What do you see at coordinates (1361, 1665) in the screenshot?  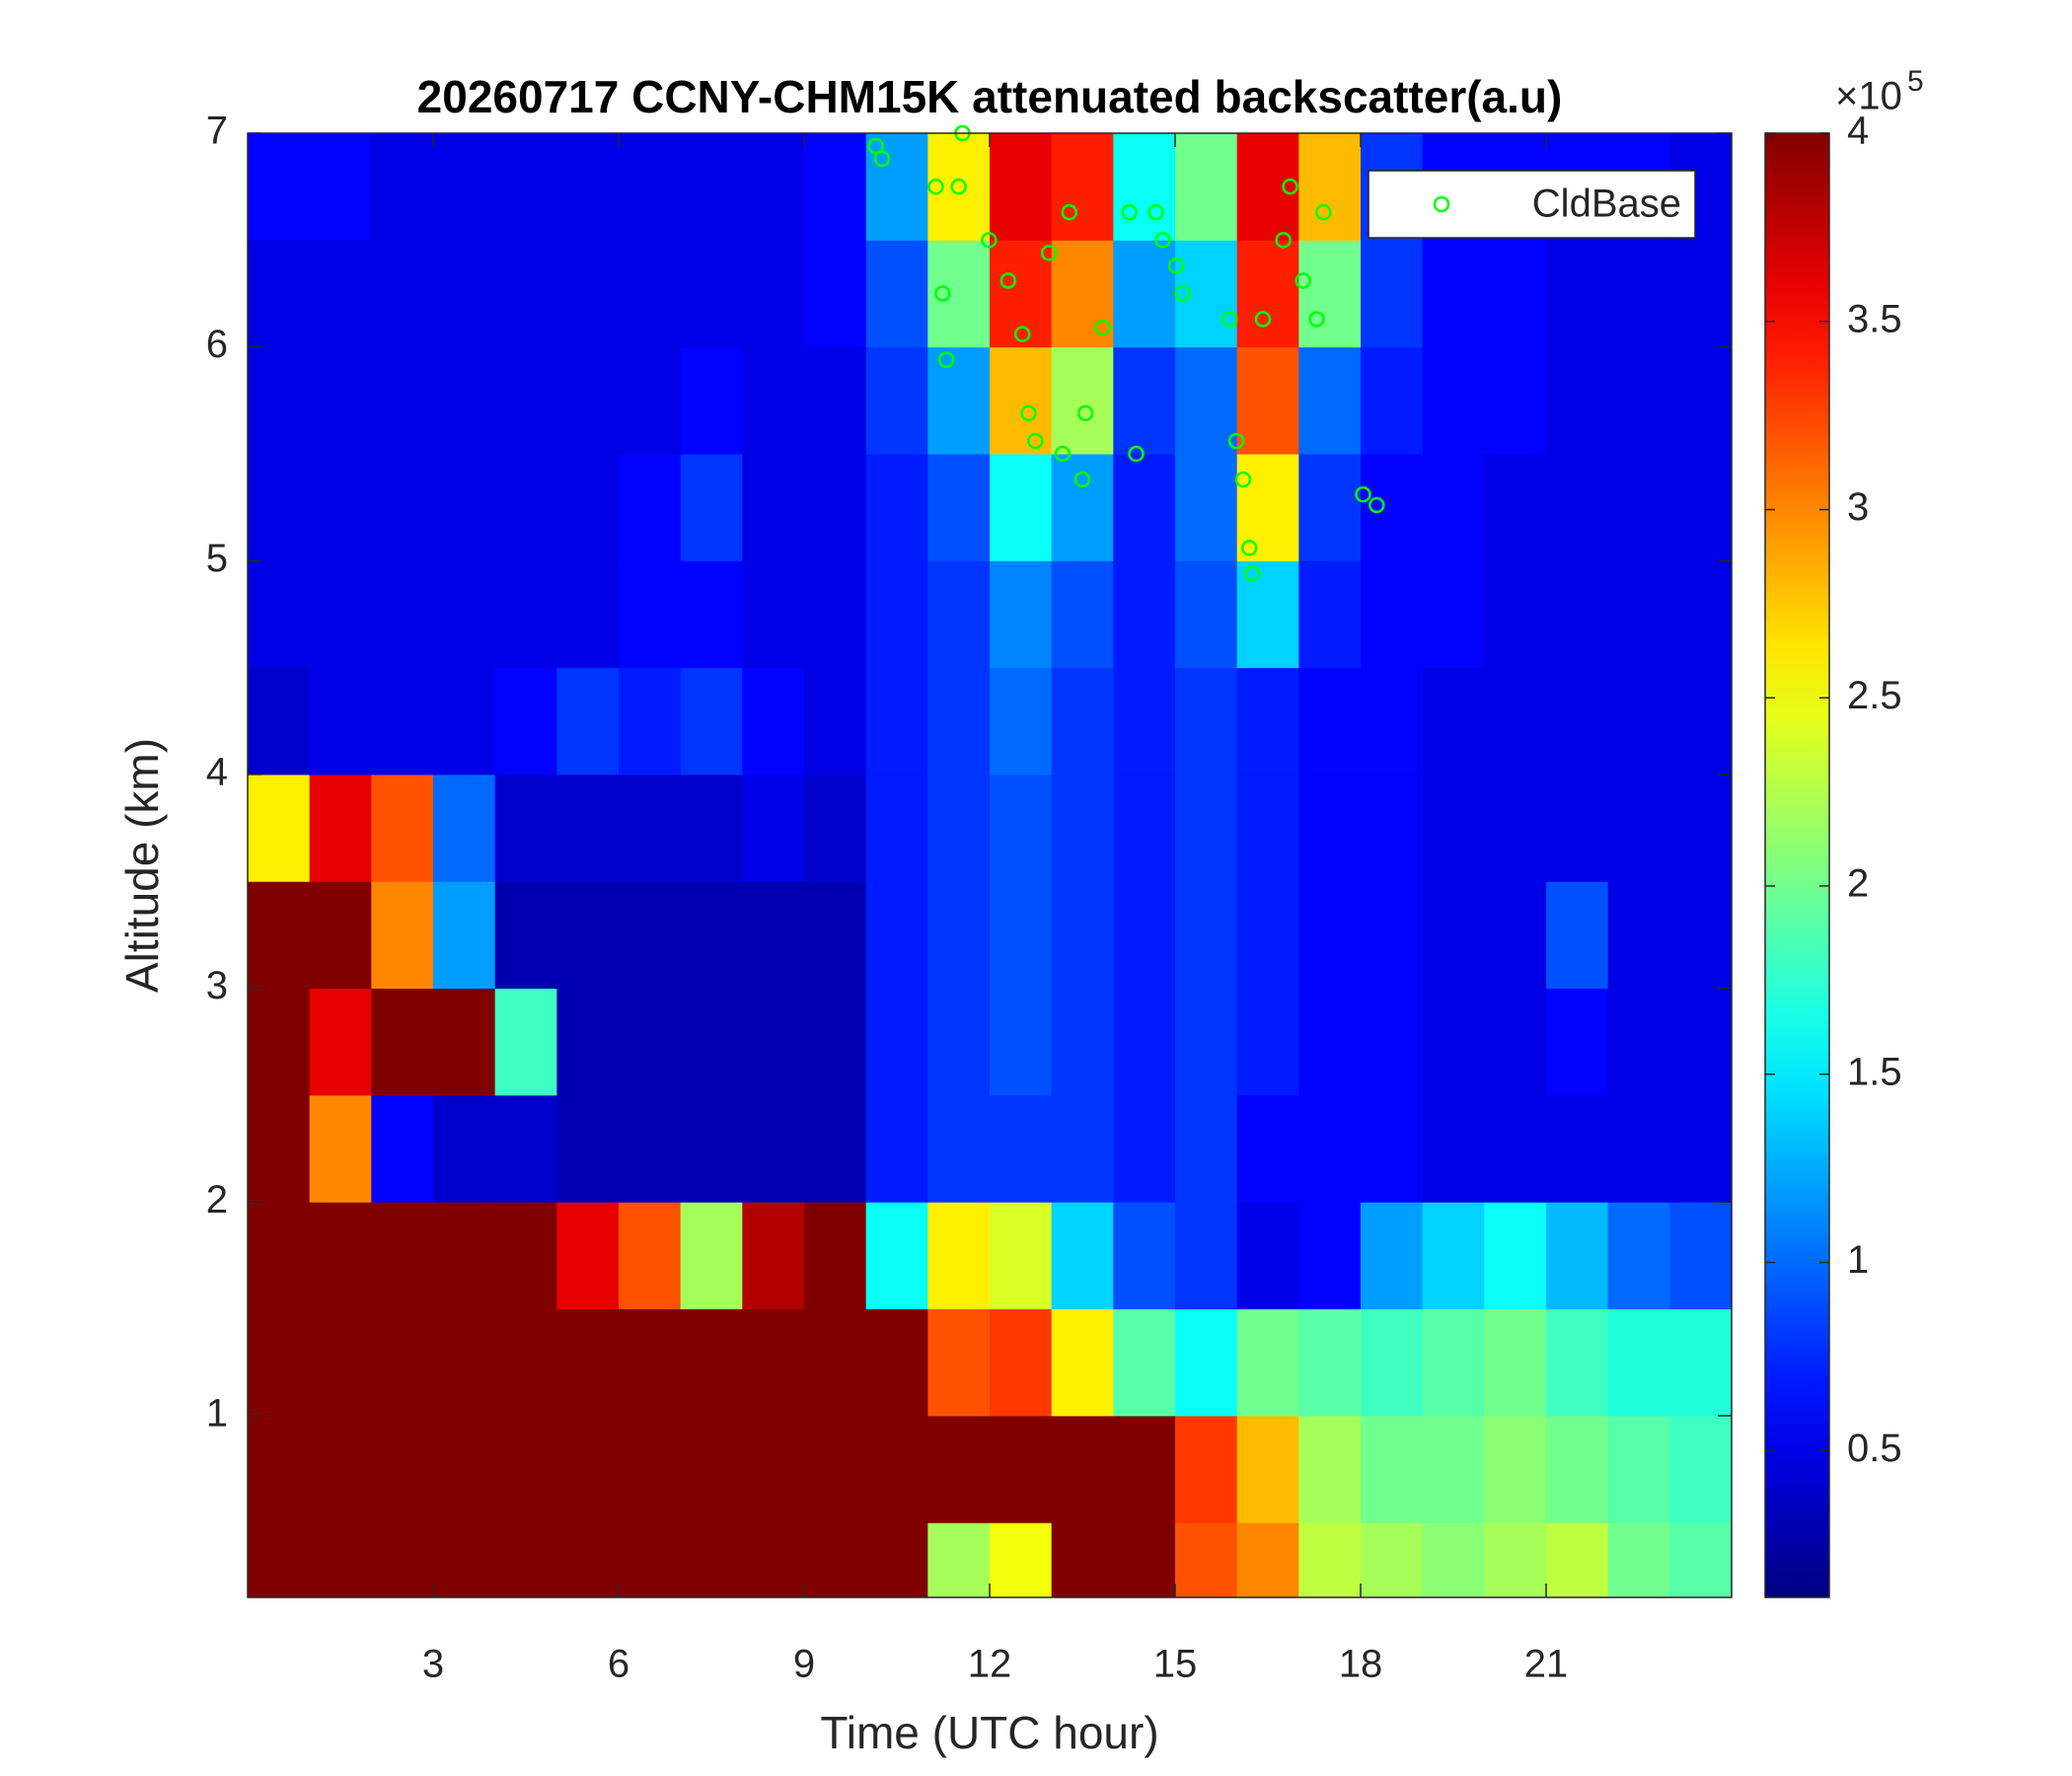 I see `x-tick-label: 18` at bounding box center [1361, 1665].